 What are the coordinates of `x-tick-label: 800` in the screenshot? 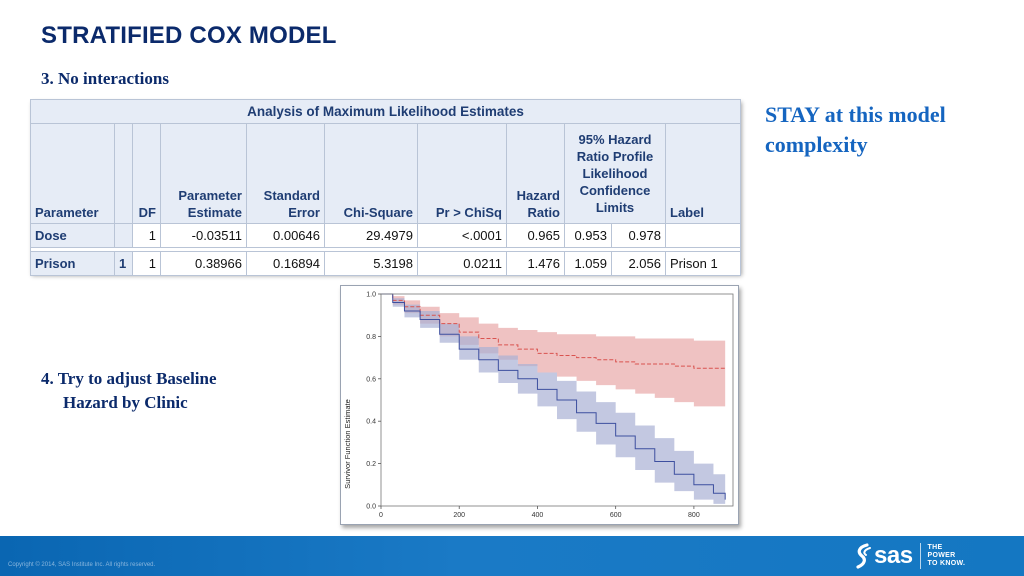 It's located at (694, 515).